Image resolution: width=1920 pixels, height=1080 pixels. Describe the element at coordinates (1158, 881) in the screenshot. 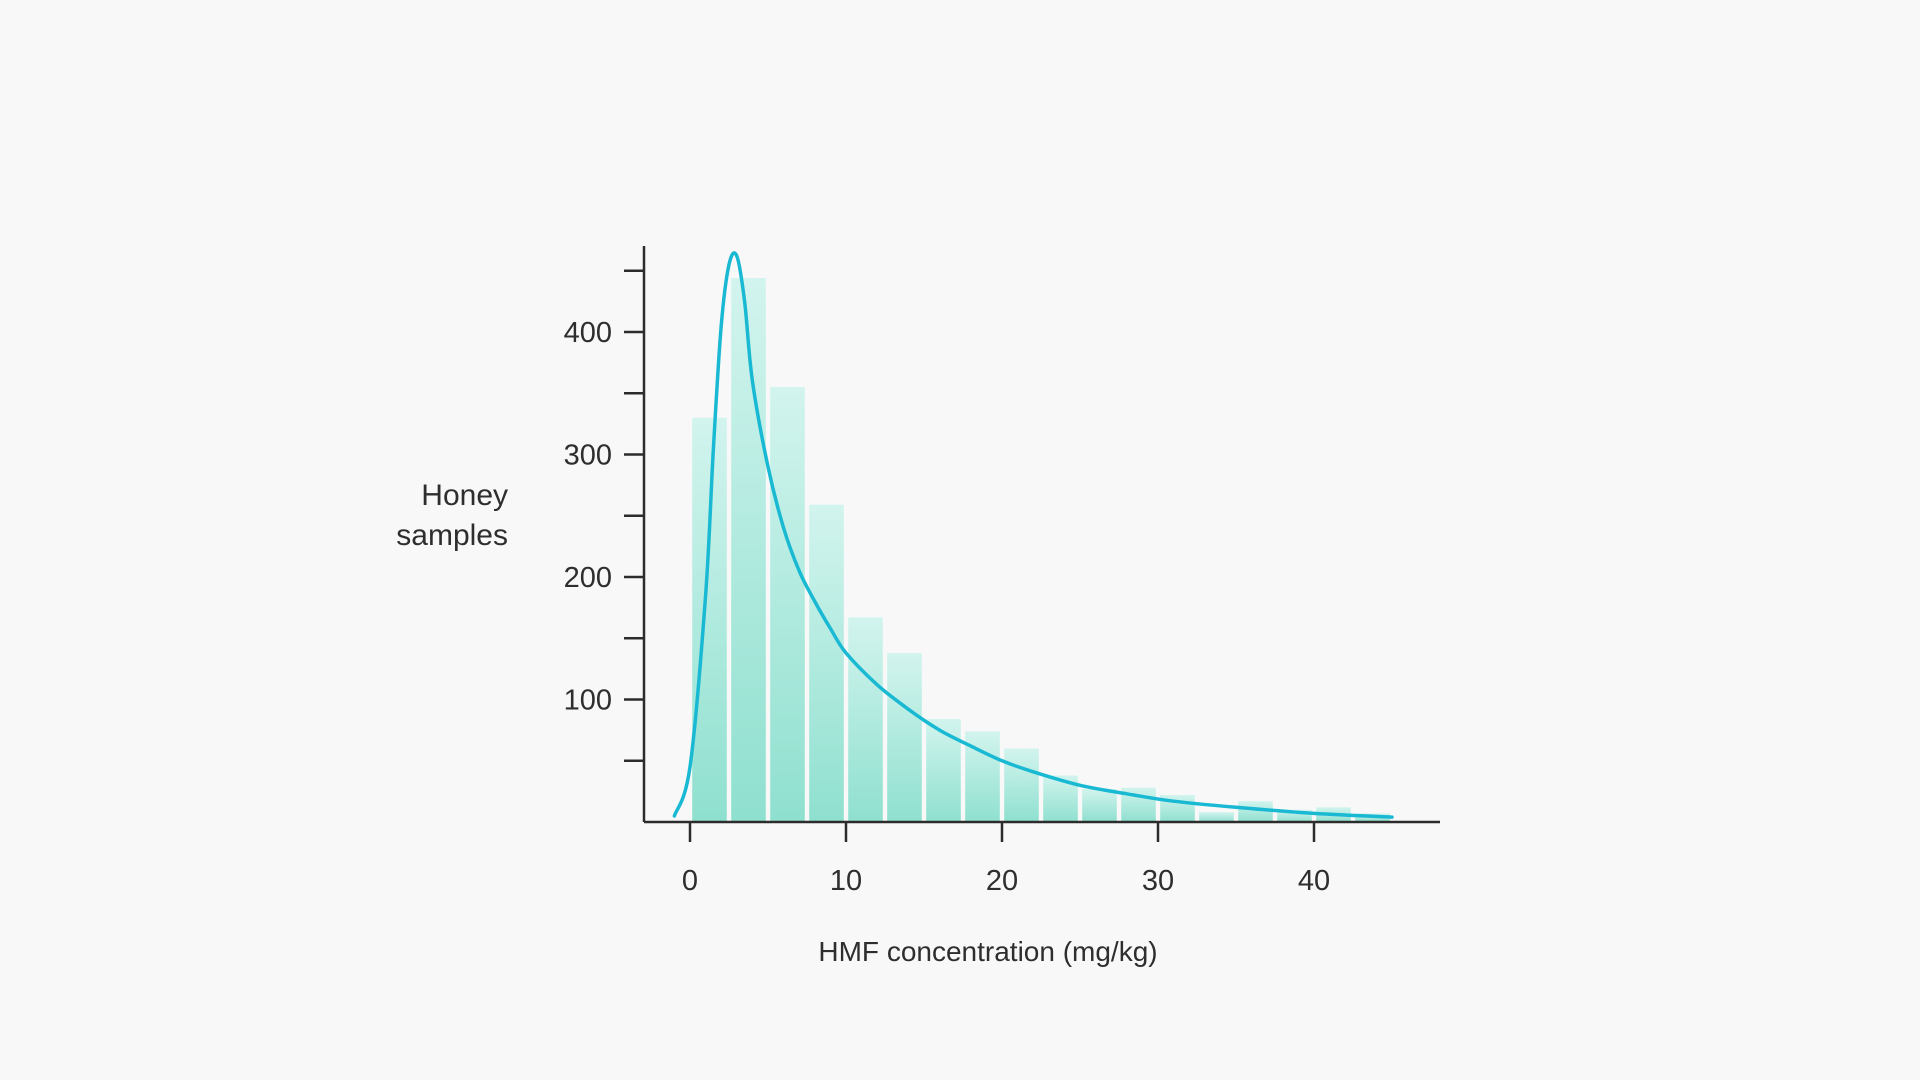

I see `x-tick-label-30: 30` at that location.